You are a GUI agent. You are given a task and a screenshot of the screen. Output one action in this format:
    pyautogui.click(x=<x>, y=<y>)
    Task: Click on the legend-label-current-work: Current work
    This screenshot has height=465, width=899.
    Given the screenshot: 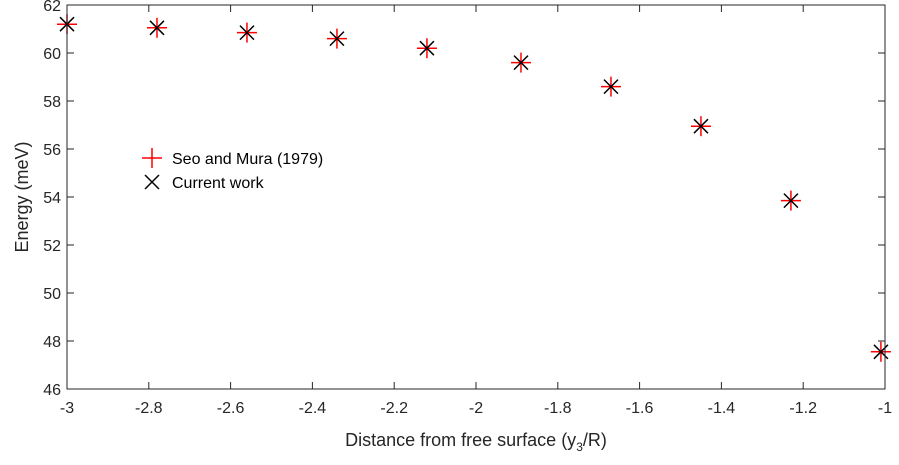 What is the action you would take?
    pyautogui.click(x=218, y=183)
    